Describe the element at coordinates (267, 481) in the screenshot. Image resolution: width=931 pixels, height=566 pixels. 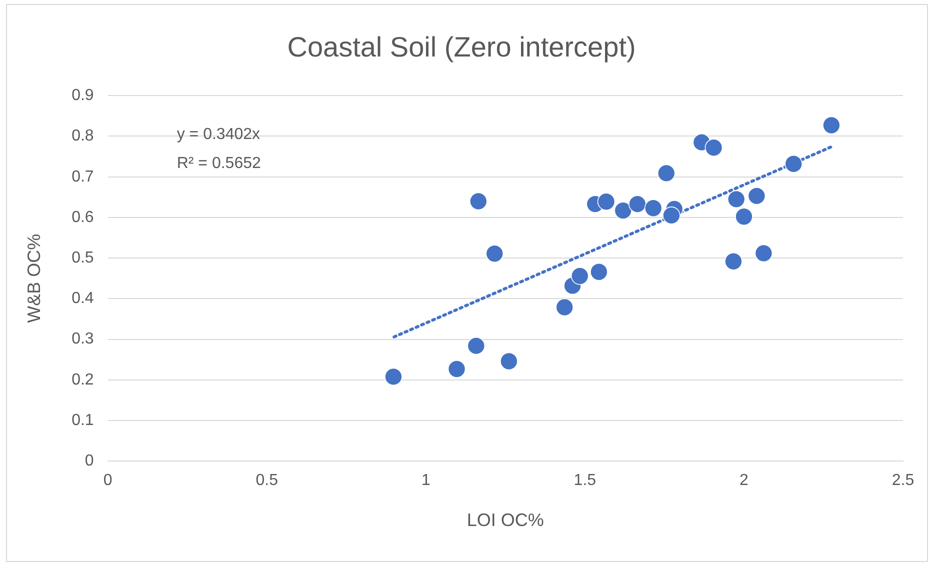
I see `x-tick-label: 0.5` at that location.